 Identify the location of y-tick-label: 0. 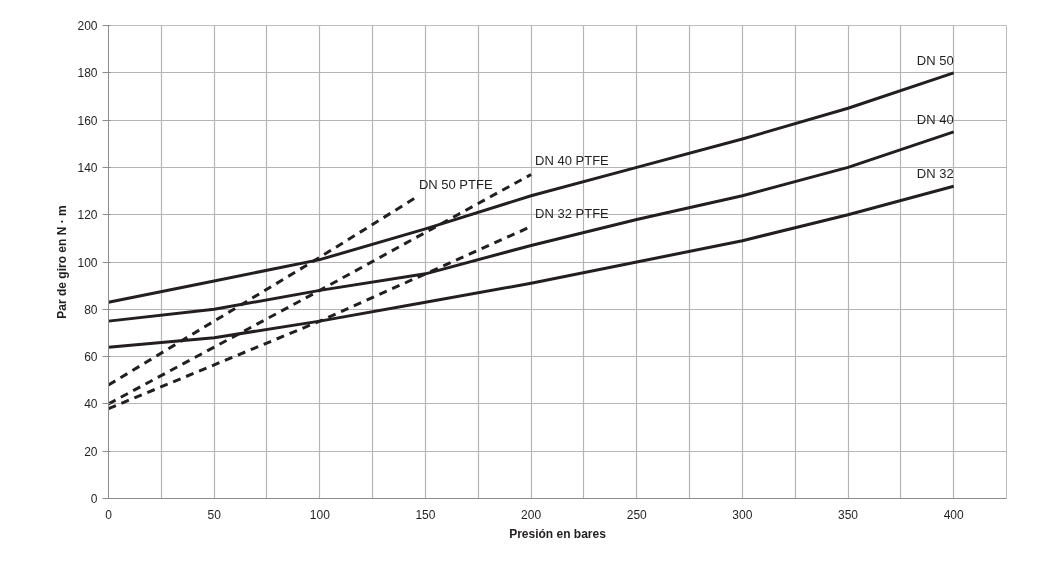
(94, 499).